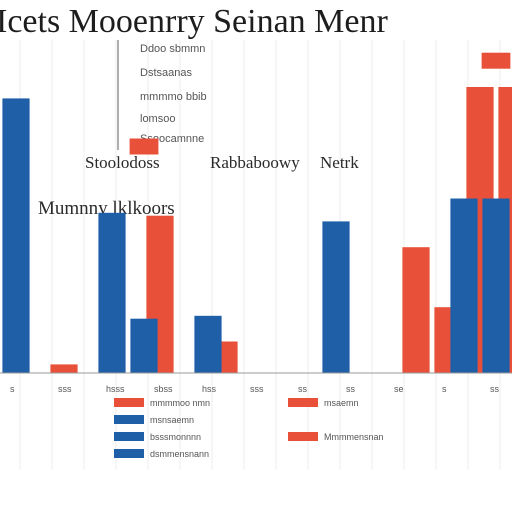 Image resolution: width=512 pixels, height=512 pixels. I want to click on bar-g-blue, so click(208, 344).